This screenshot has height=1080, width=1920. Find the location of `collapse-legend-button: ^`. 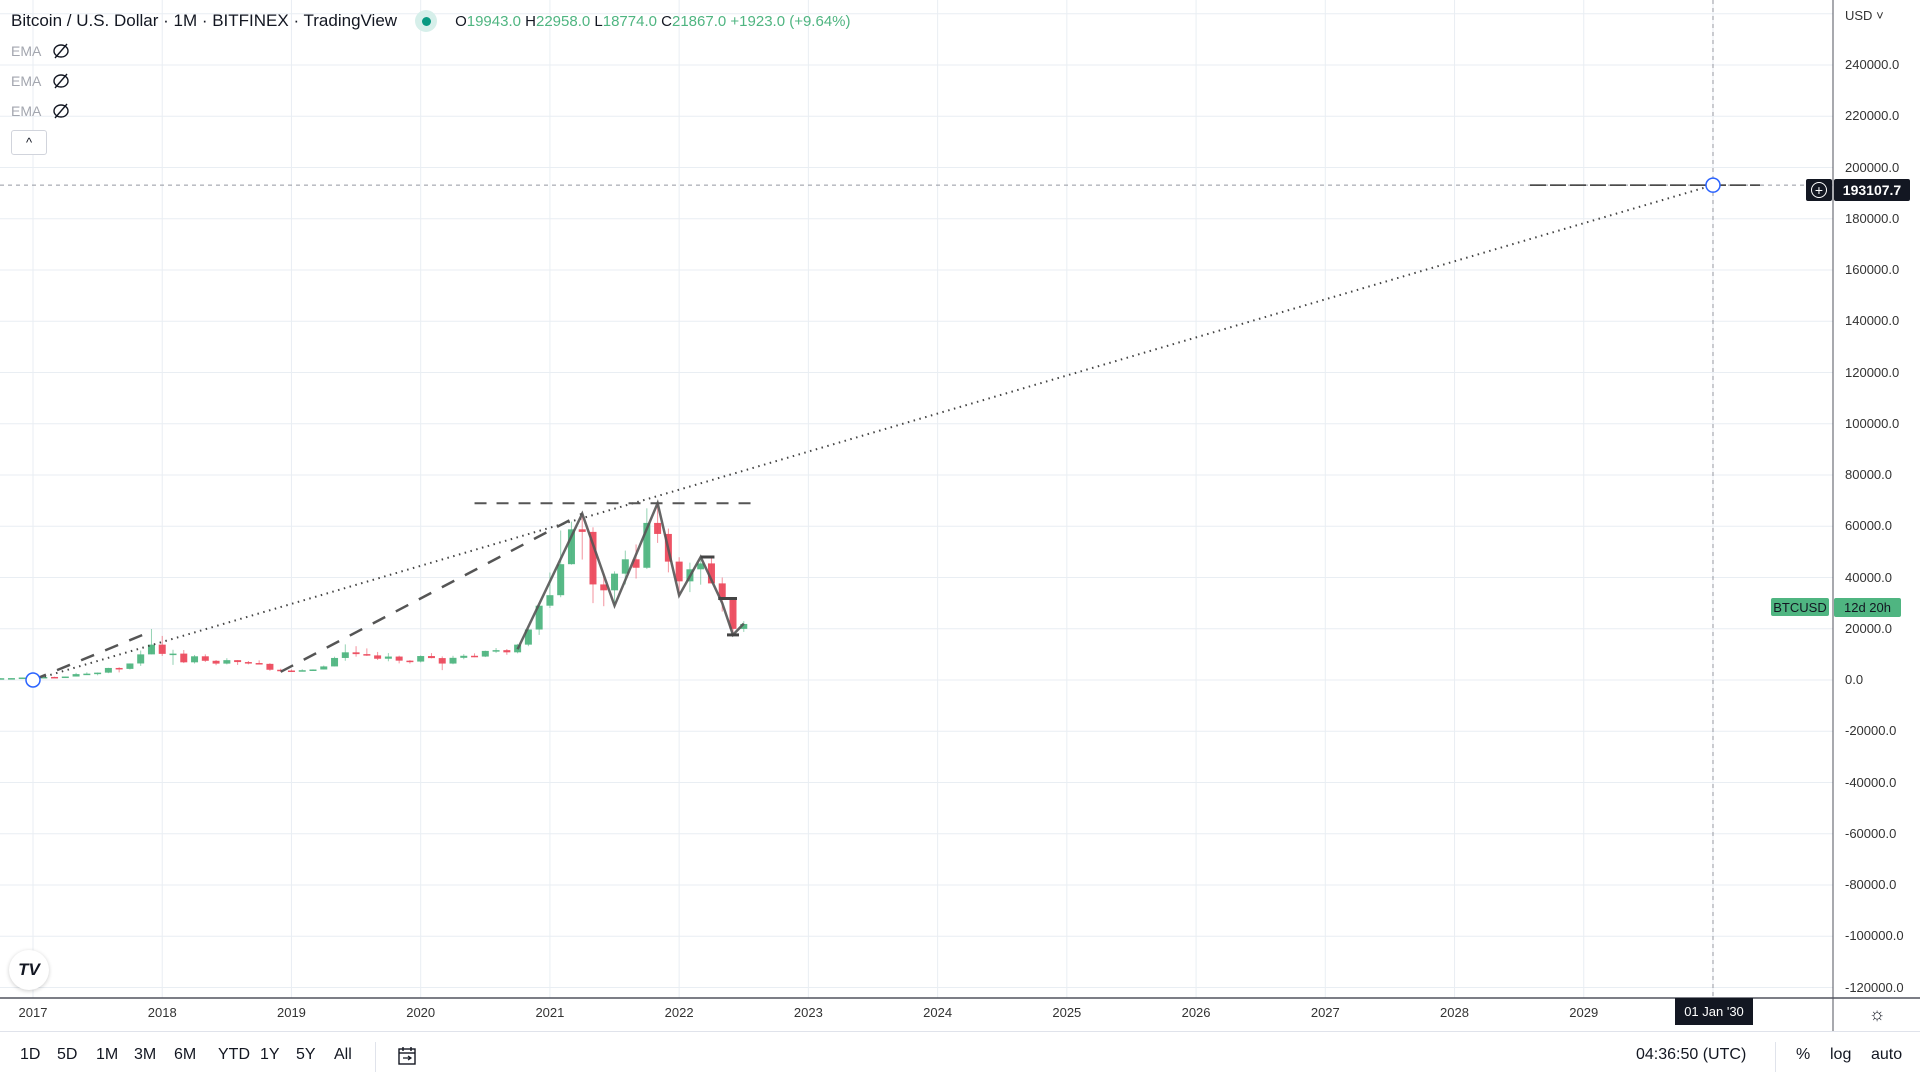

collapse-legend-button: ^ is located at coordinates (29, 142).